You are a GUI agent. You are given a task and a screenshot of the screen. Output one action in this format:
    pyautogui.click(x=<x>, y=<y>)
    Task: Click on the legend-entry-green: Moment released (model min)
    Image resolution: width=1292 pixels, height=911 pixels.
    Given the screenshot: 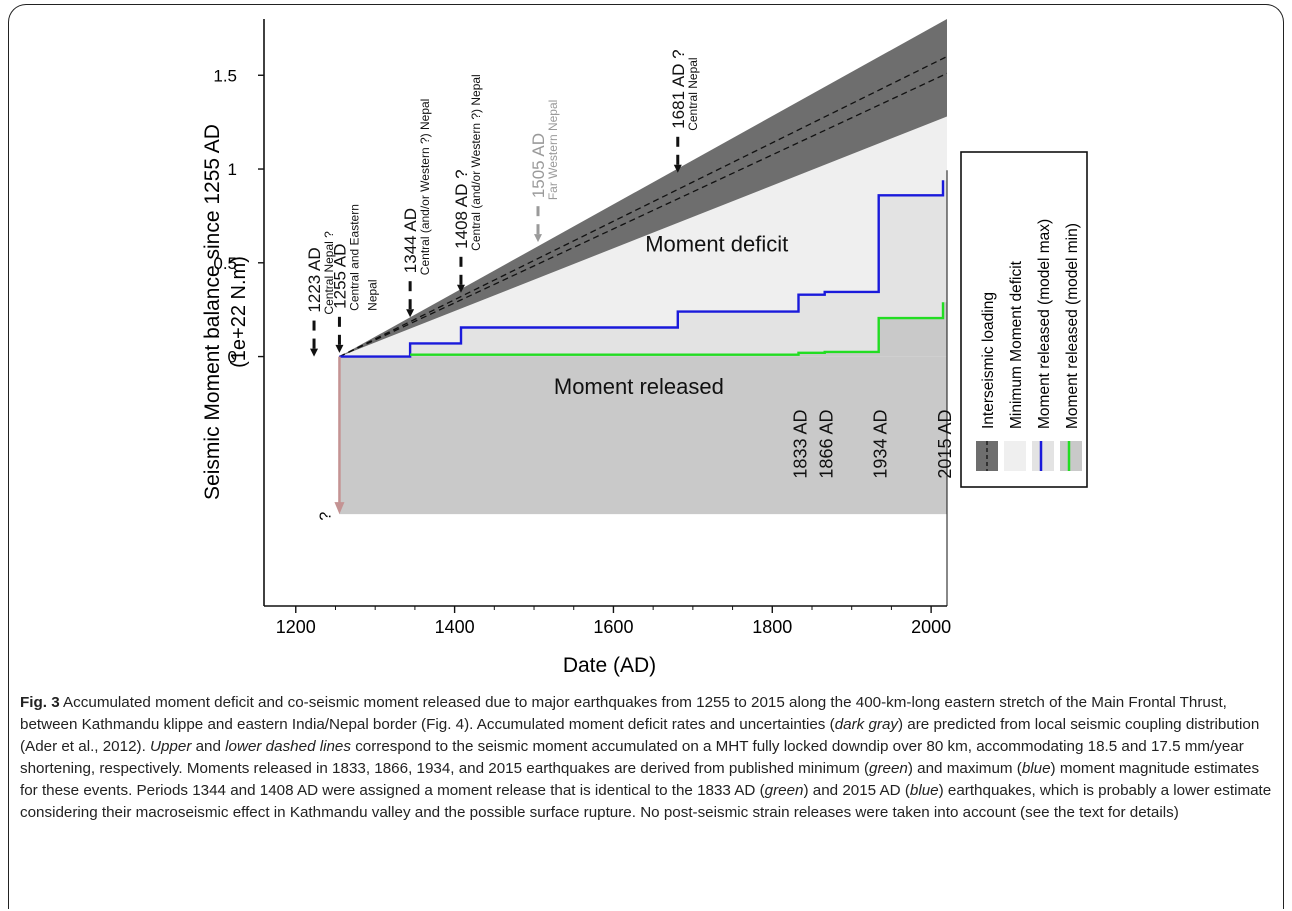 What is the action you would take?
    pyautogui.click(x=1071, y=347)
    